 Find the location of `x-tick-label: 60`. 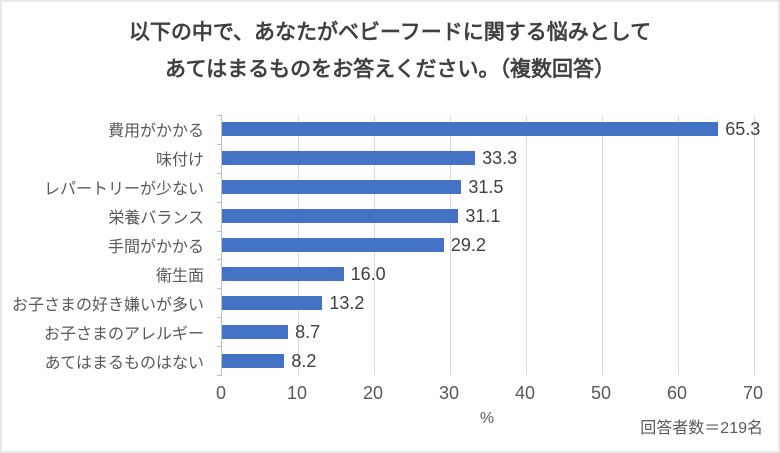

x-tick-label: 60 is located at coordinates (677, 393).